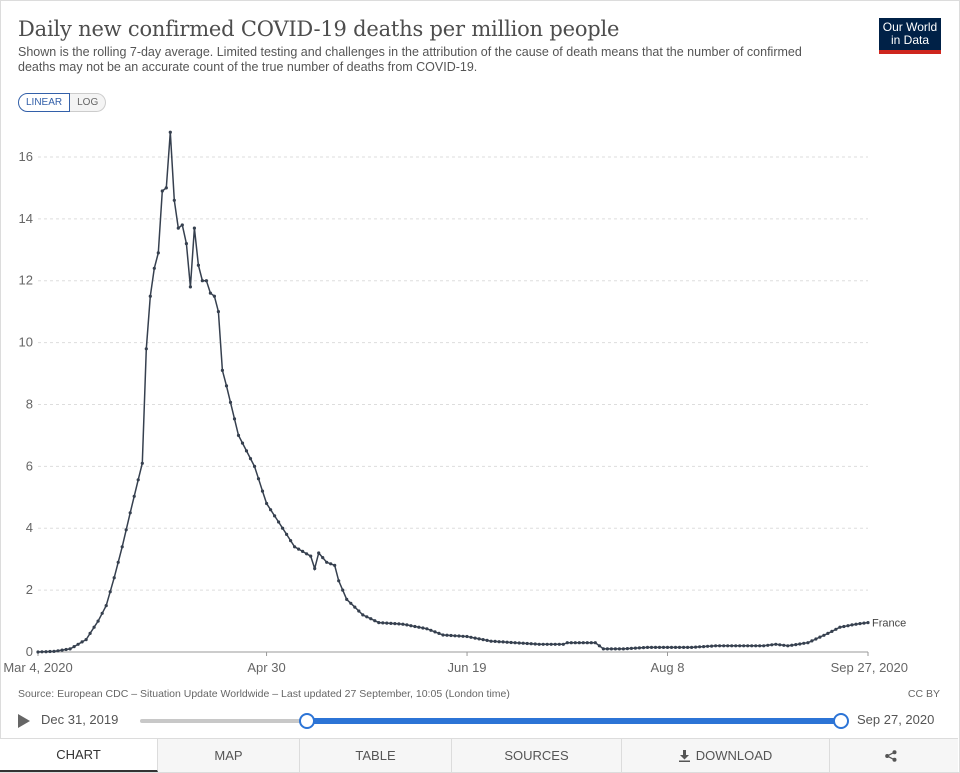 This screenshot has width=960, height=773. Describe the element at coordinates (923, 694) in the screenshot. I see `license-link: CC BY` at that location.